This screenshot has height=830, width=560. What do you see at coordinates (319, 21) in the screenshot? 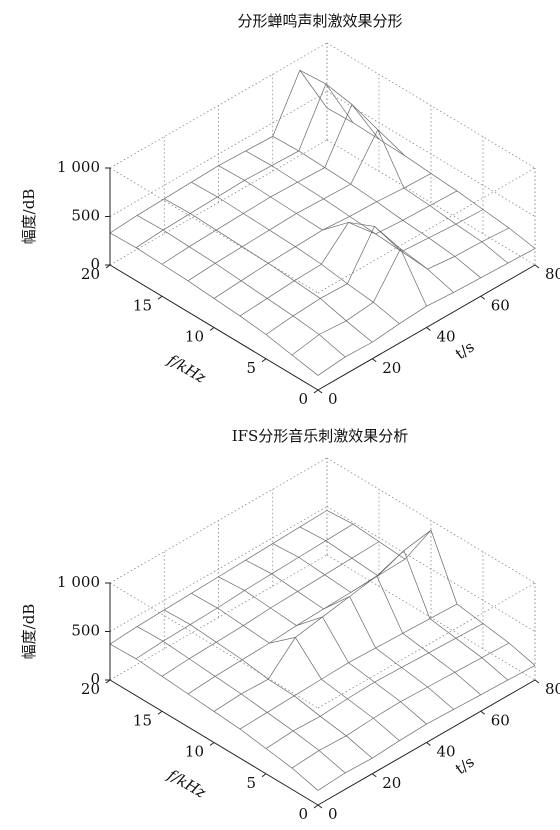
I see `chart-title: 分形蝉鸣声刺激效果分形` at bounding box center [319, 21].